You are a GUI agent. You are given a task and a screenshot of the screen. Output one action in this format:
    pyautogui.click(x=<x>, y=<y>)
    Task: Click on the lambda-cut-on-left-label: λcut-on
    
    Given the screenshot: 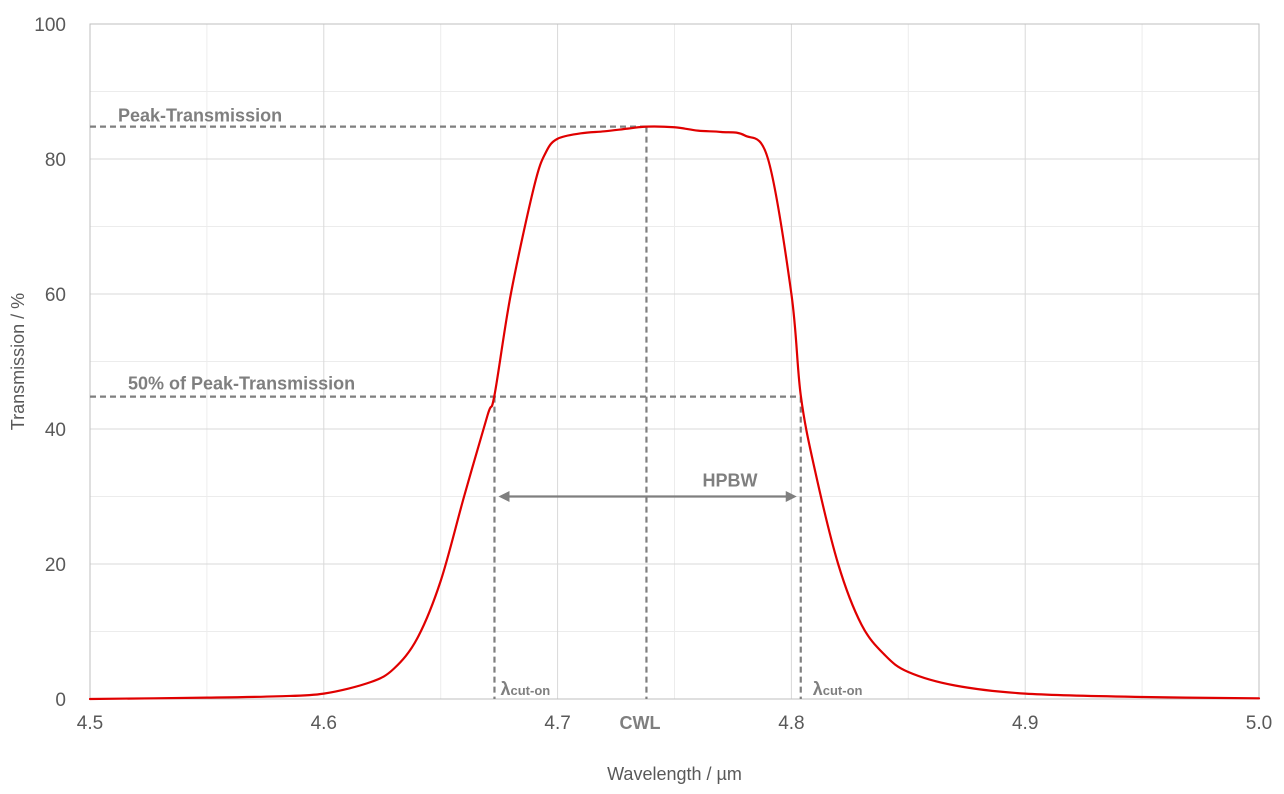 What is the action you would take?
    pyautogui.click(x=525, y=689)
    